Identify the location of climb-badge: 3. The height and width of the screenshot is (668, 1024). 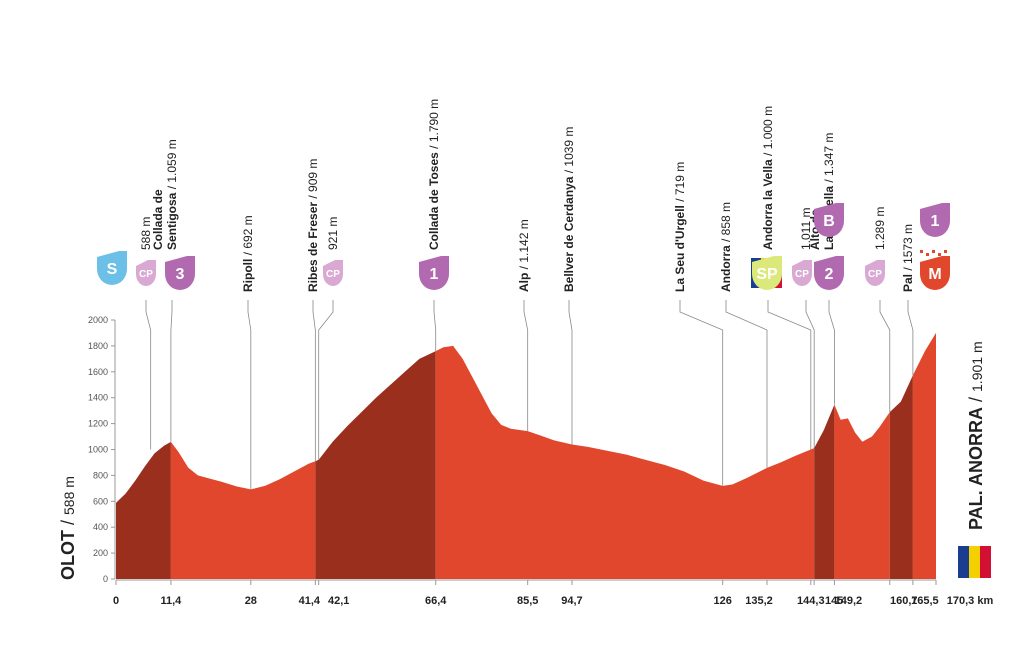
(180, 273).